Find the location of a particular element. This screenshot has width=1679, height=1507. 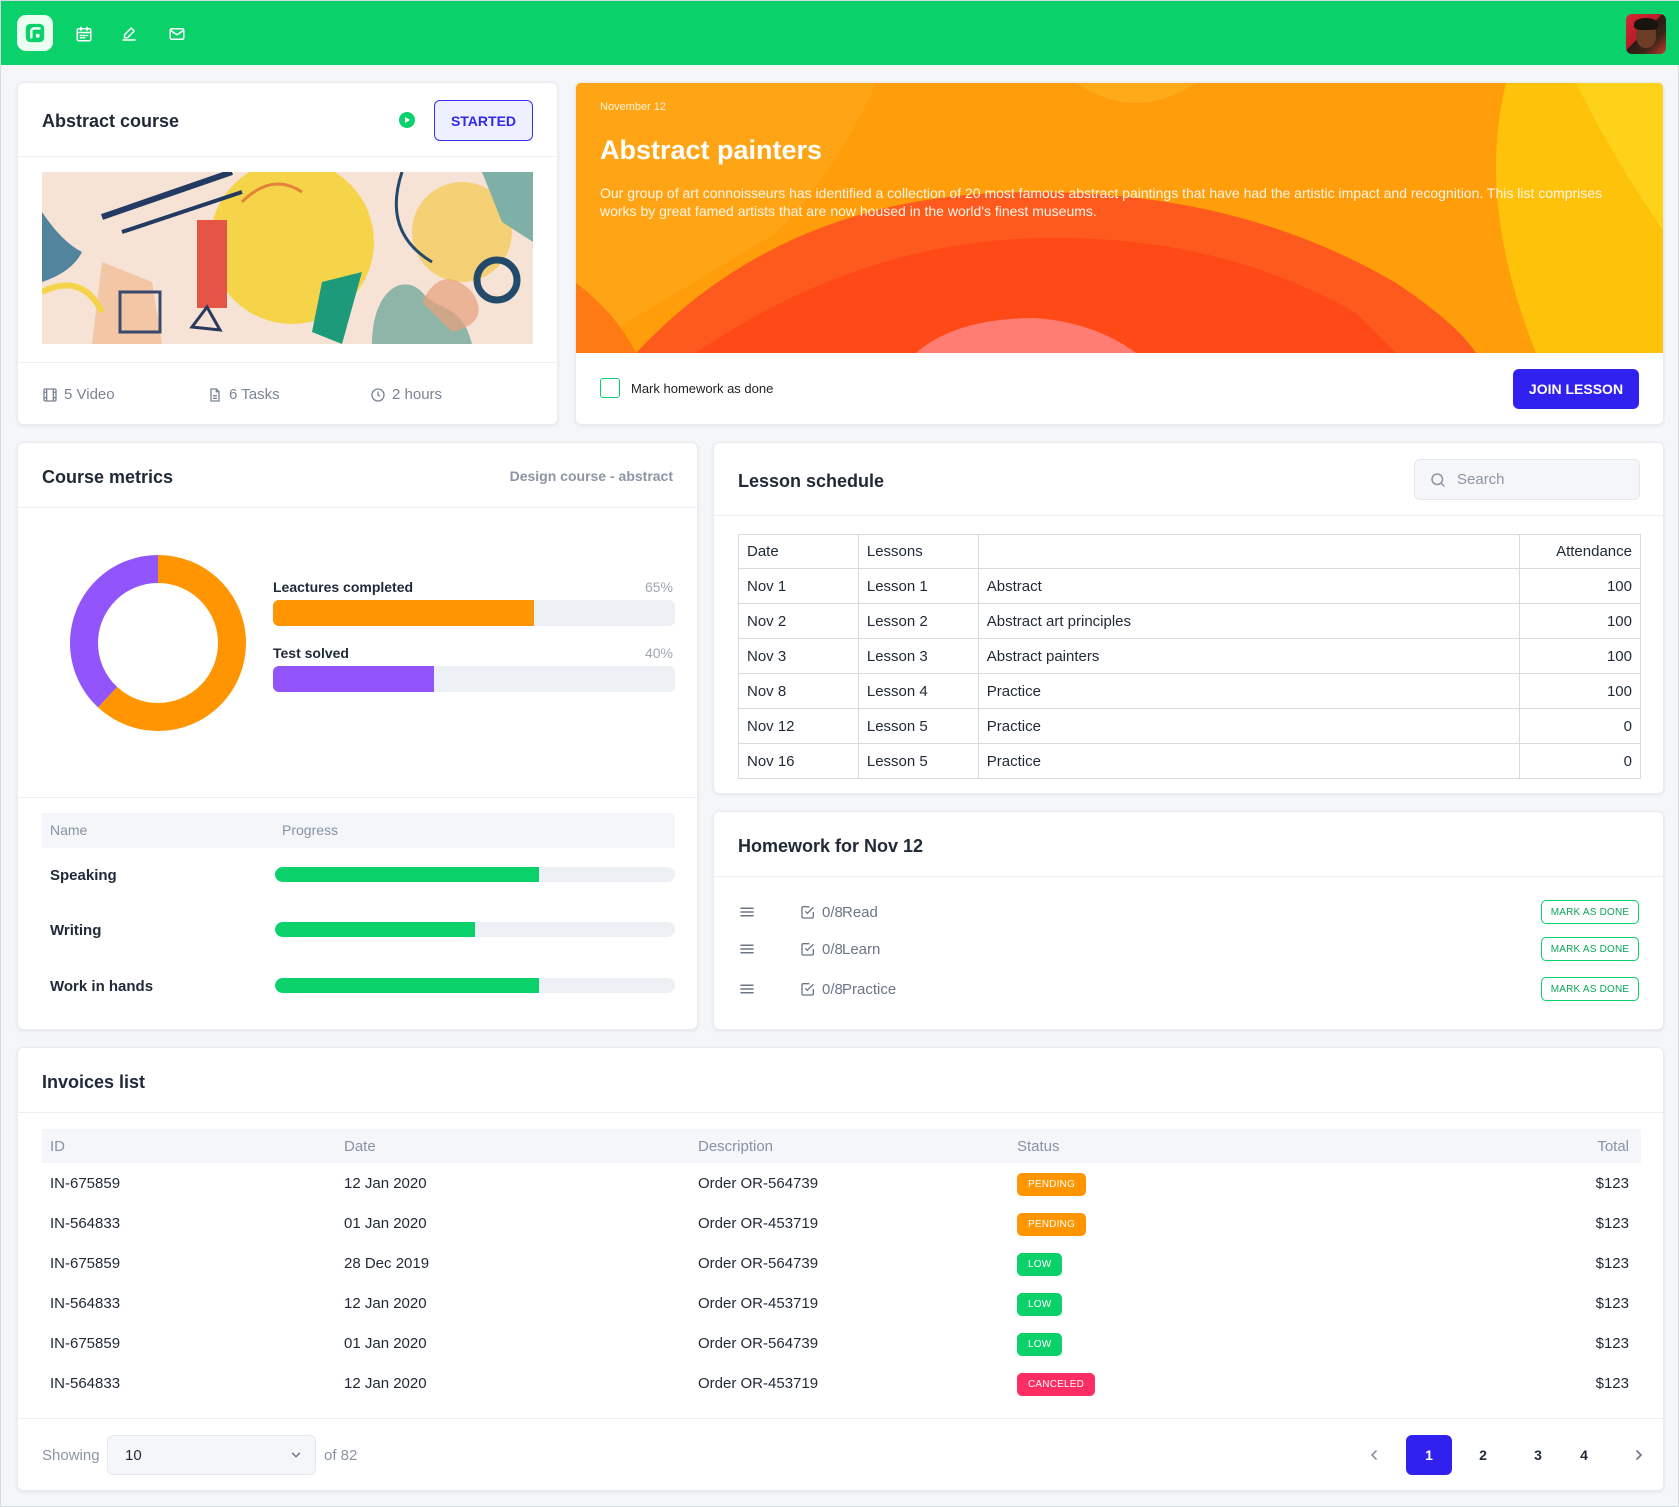

invoice-date: 28 Dec 2019 is located at coordinates (387, 1263).